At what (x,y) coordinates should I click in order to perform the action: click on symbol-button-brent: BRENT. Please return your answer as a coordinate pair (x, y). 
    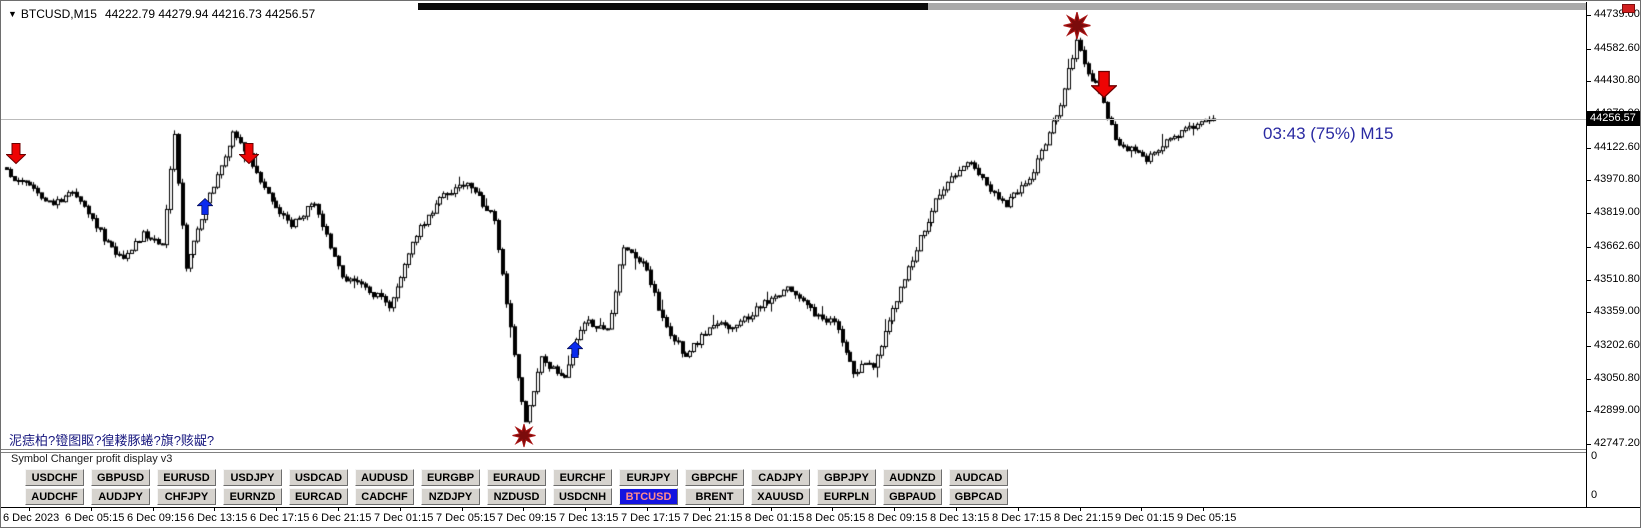
    Looking at the image, I should click on (714, 496).